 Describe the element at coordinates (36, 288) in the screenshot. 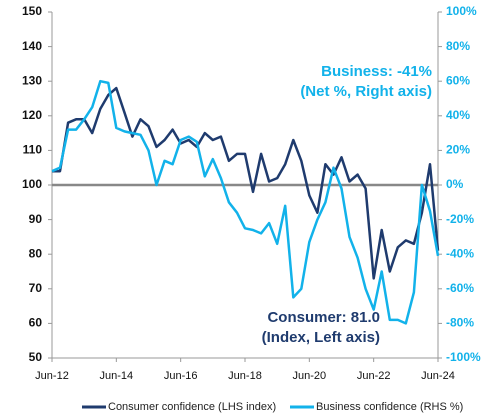

I see `y-tick-label: 70` at that location.